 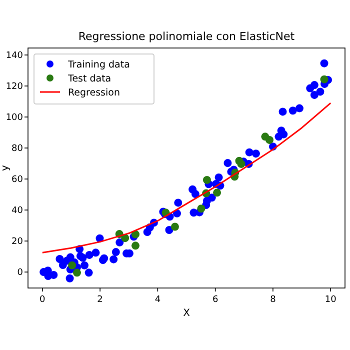 I want to click on x-tick-label: 2, so click(x=100, y=300).